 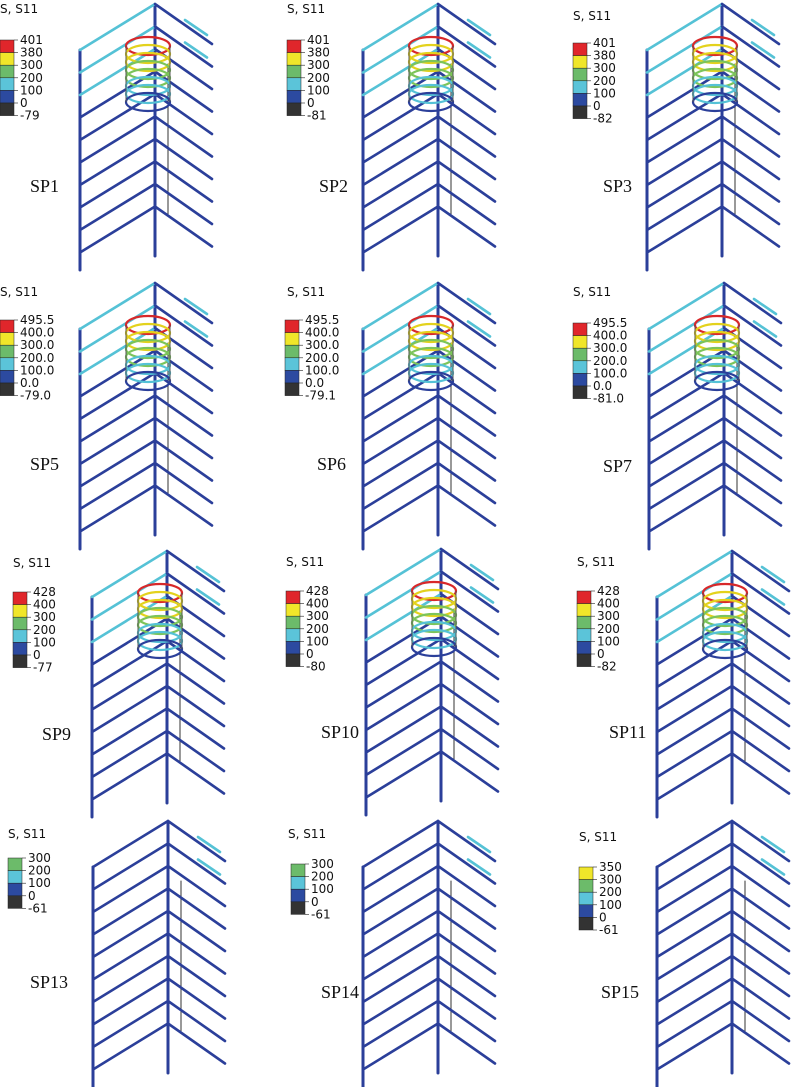 I want to click on specimen-label: SP7, so click(x=617, y=466).